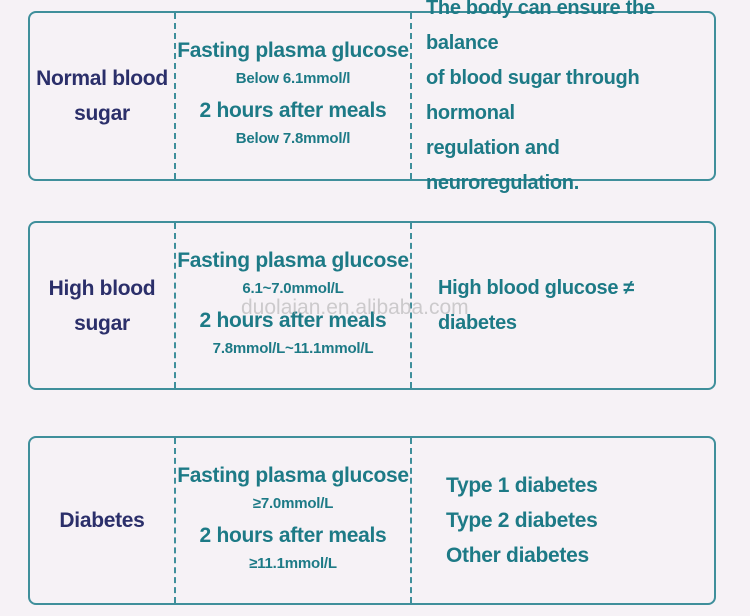  What do you see at coordinates (522, 520) in the screenshot?
I see `diabetes-type-item: Type 2 diabetes` at bounding box center [522, 520].